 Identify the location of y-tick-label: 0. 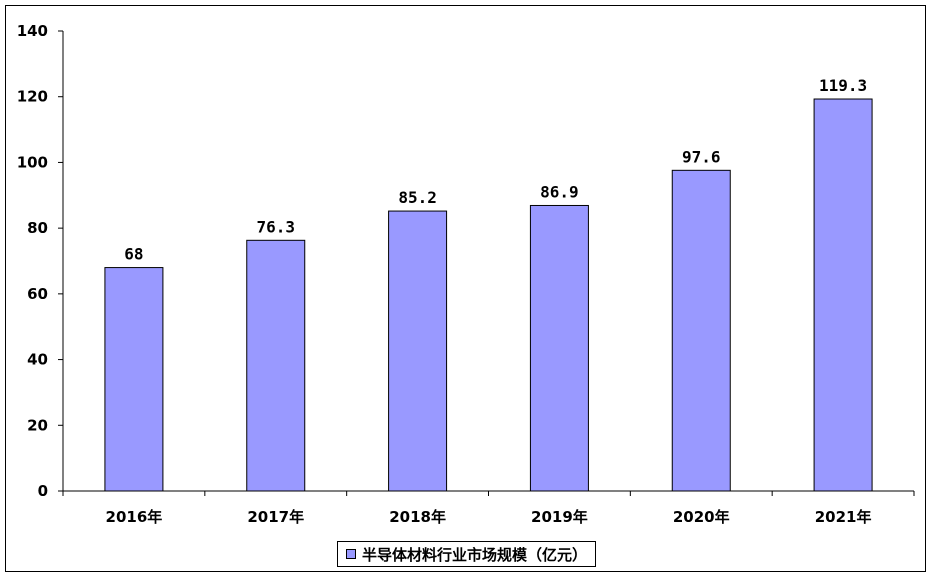
(43, 491).